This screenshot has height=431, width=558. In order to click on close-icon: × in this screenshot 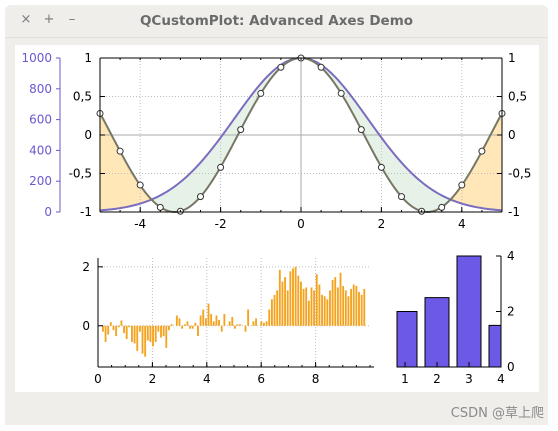, I will do `click(26, 19)`.